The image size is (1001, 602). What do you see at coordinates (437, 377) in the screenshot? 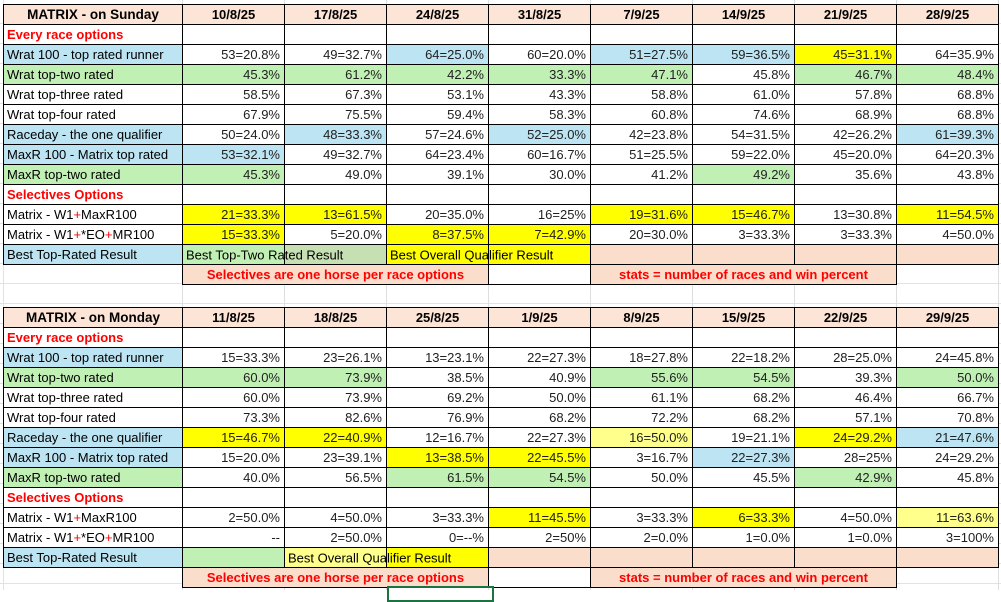
I see `data-cell: 38.5%` at bounding box center [437, 377].